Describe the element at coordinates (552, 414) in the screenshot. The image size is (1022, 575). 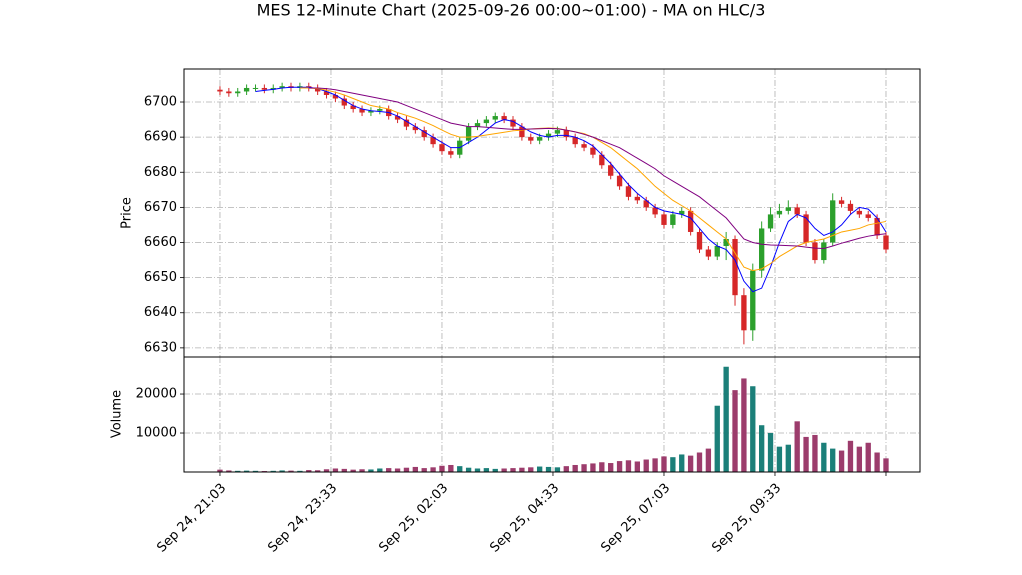
I see `volume-axes-frame` at that location.